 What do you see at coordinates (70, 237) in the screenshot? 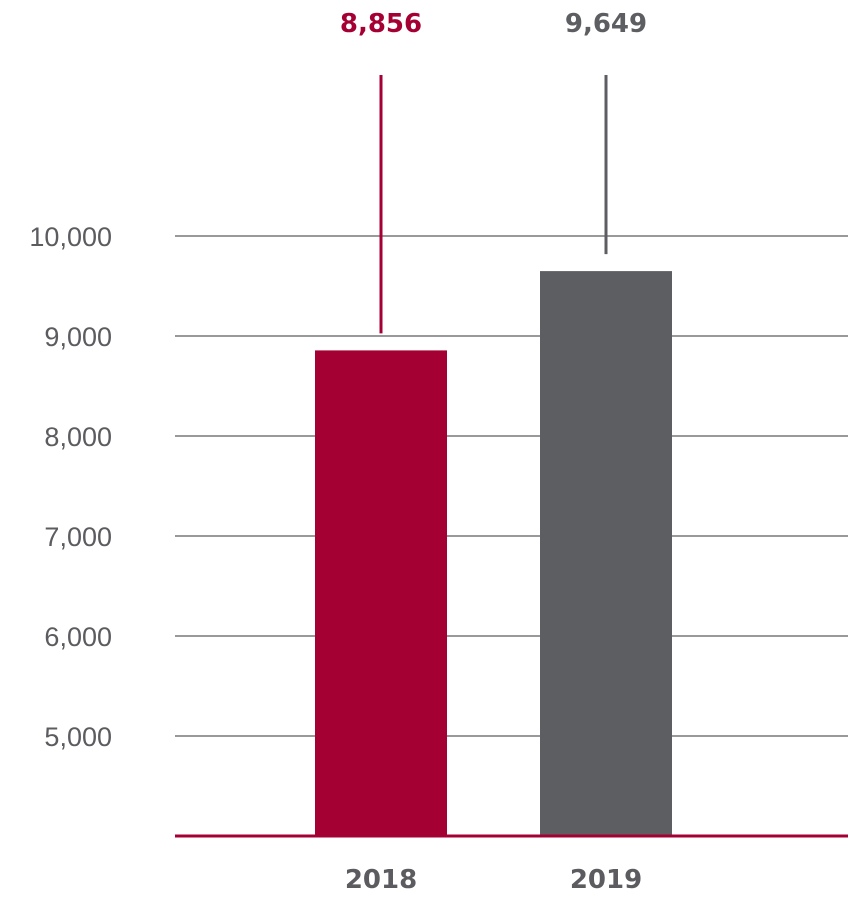
I see `y-tick-label: 10,000` at bounding box center [70, 237].